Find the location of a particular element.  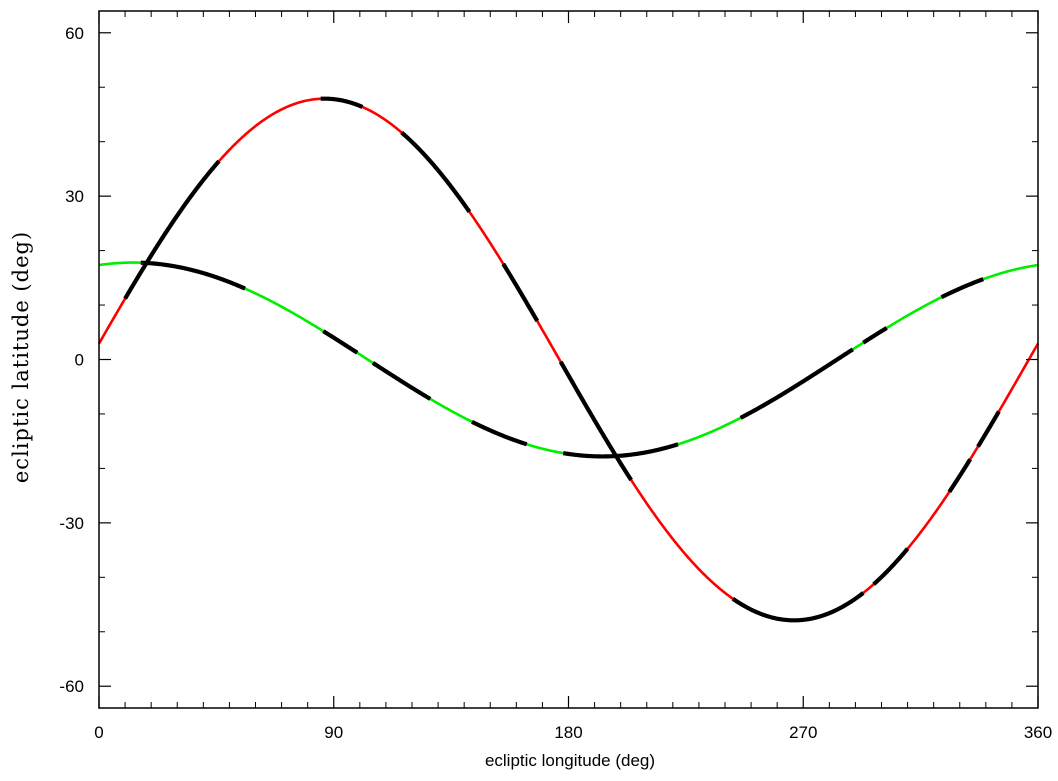

y-tick-label: 30 is located at coordinates (74, 196).